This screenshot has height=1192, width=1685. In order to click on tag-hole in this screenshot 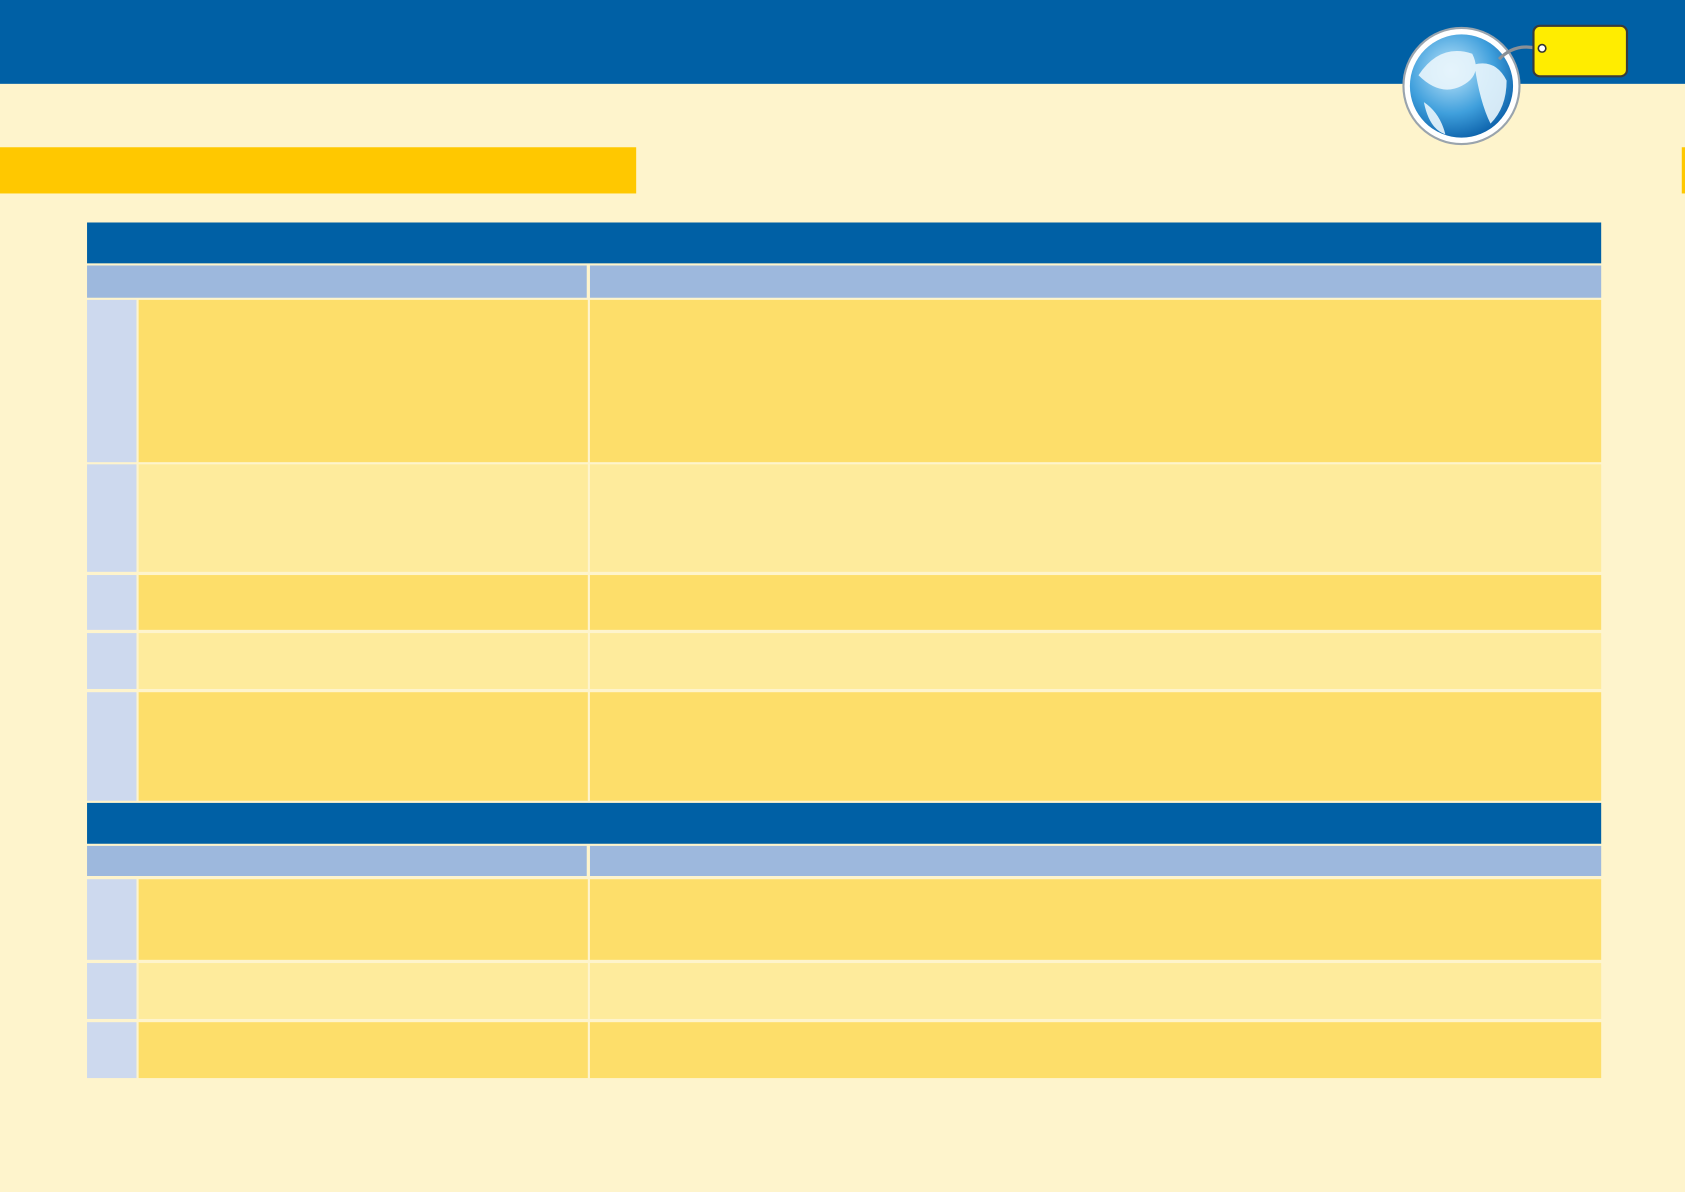, I will do `click(1542, 48)`.